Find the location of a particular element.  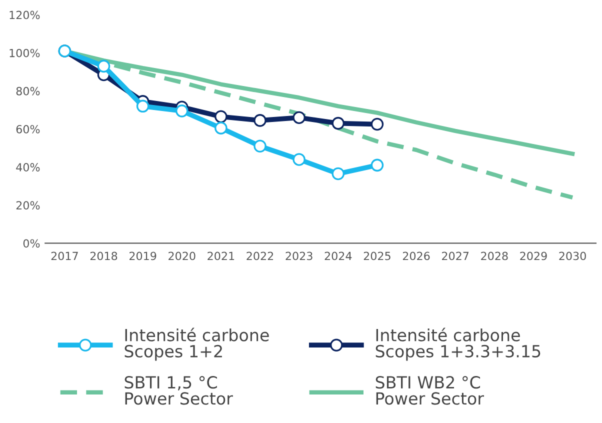

legend-label: SBTI WB2 °C Power Sector is located at coordinates (430, 390).